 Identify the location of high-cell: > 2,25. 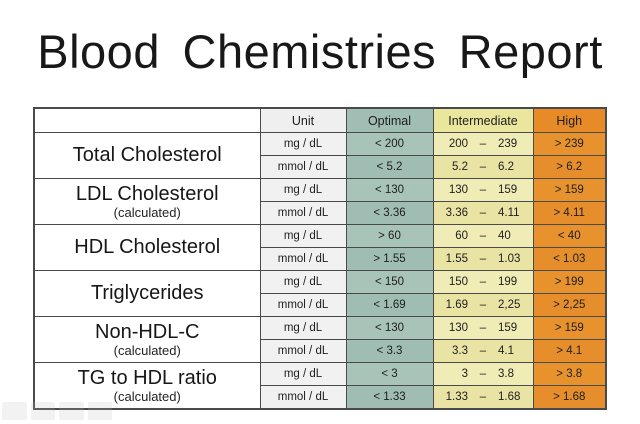
(569, 305).